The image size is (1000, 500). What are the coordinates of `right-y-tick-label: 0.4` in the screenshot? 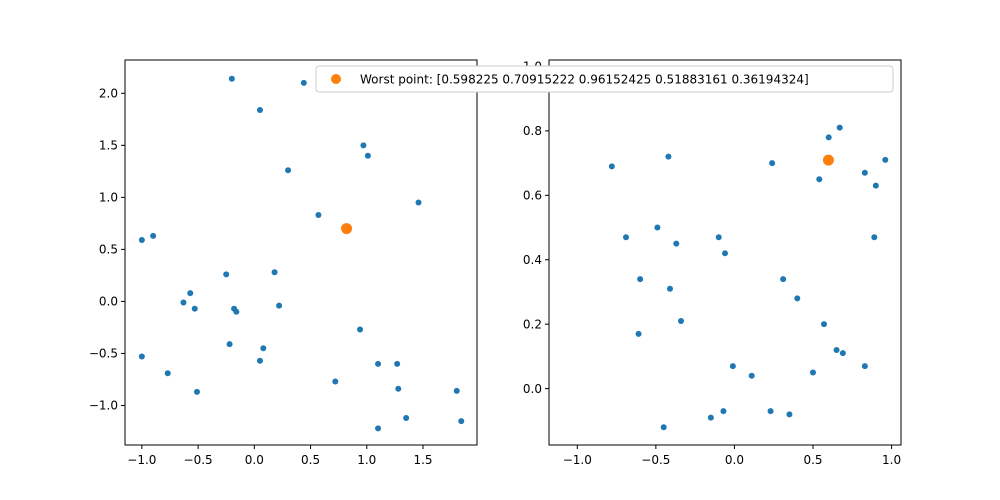 It's located at (532, 260).